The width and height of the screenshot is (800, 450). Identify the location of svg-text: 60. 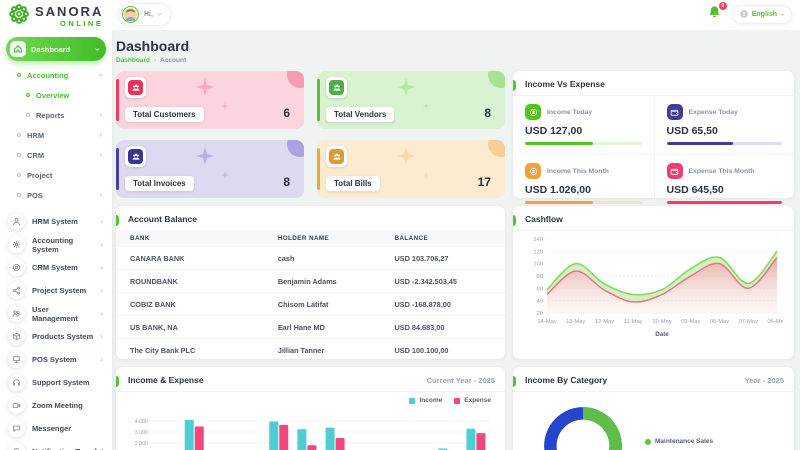
(540, 289).